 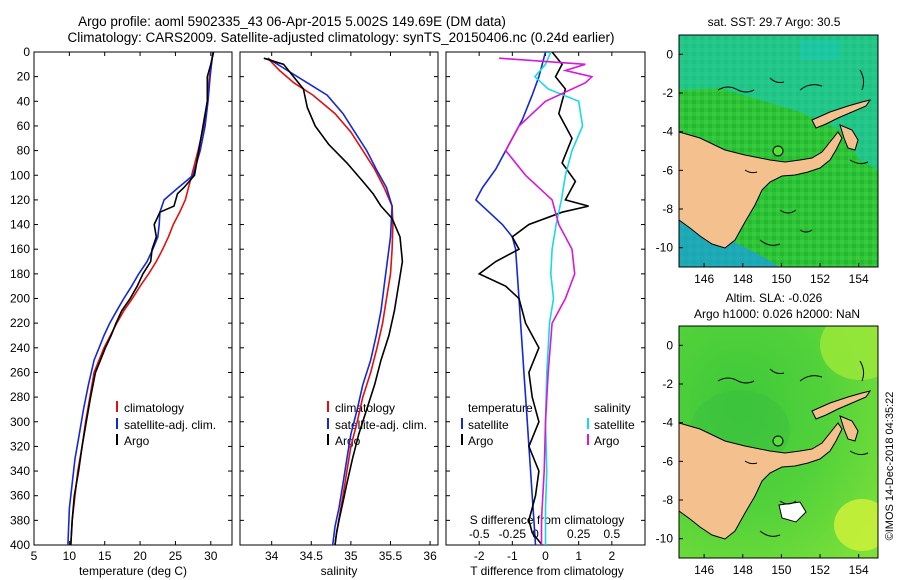 What do you see at coordinates (777, 314) in the screenshot?
I see `sla-map-subtitle: Argo h1000: 0.026 h2000: NaN` at bounding box center [777, 314].